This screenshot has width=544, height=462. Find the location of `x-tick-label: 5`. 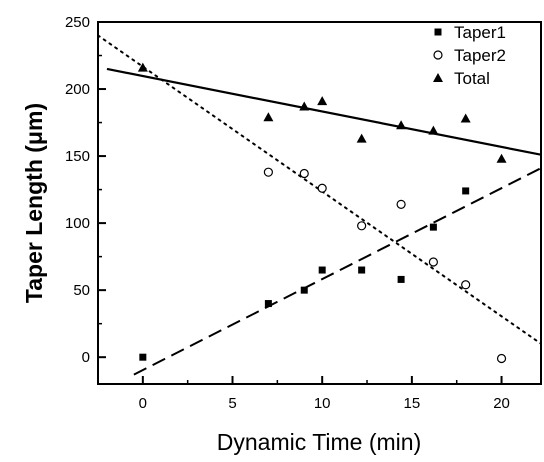

x-tick-label: 5 is located at coordinates (232, 403).